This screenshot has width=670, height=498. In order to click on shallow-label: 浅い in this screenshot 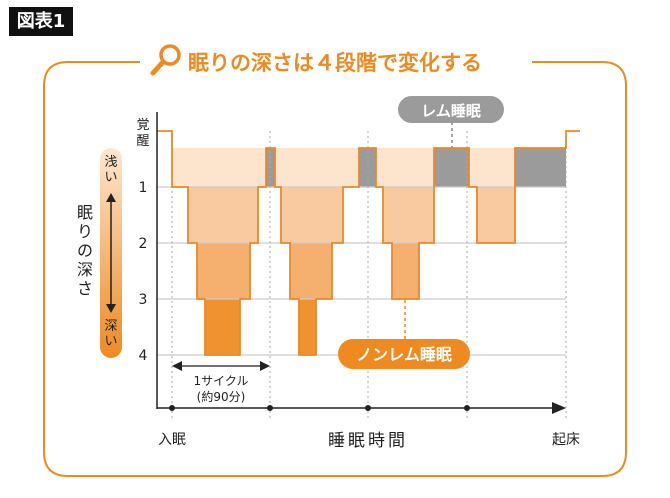, I will do `click(110, 170)`.